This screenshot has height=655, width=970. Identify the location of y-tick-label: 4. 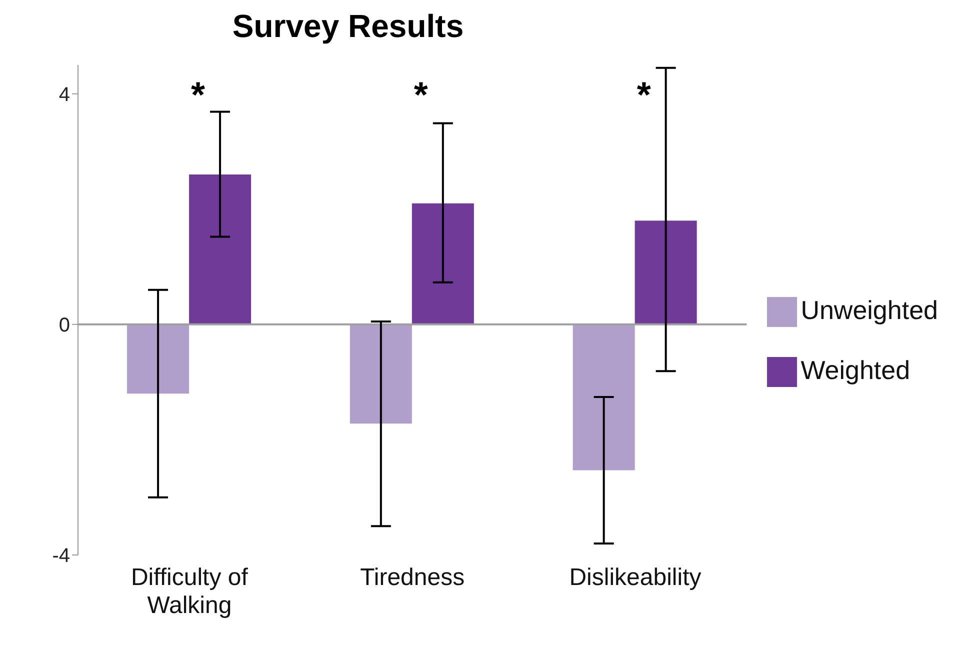
(64, 95).